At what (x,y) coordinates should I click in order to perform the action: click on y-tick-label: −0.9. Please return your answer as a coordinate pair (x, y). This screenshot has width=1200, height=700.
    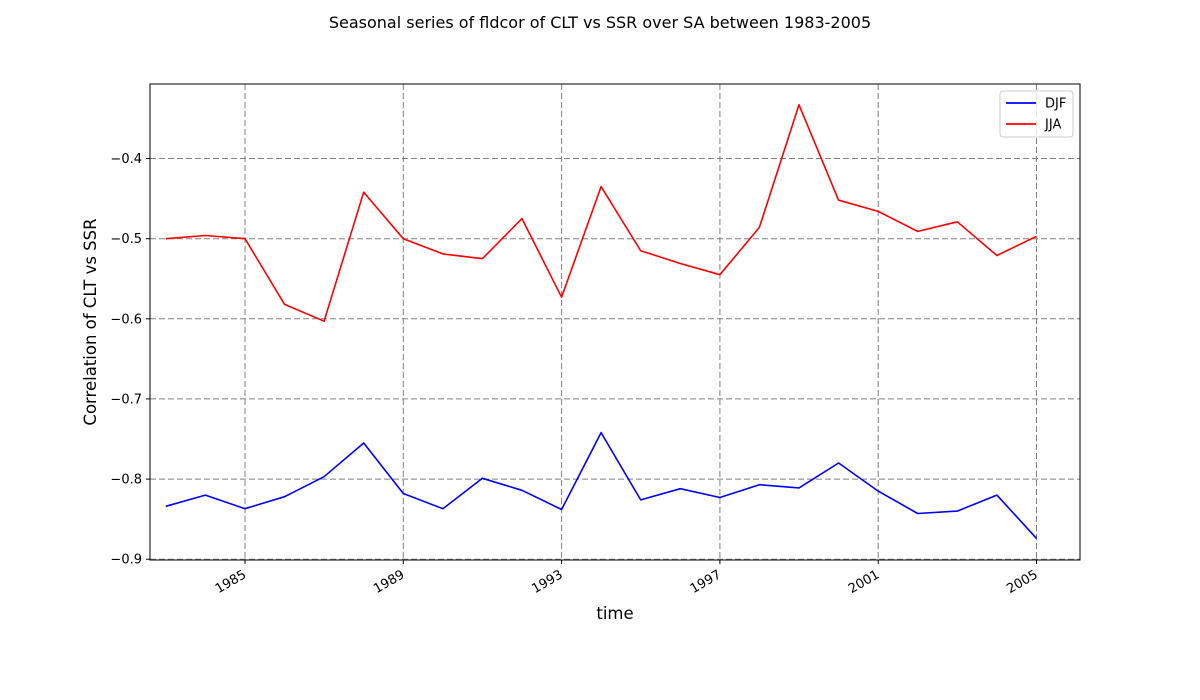
    Looking at the image, I should click on (126, 560).